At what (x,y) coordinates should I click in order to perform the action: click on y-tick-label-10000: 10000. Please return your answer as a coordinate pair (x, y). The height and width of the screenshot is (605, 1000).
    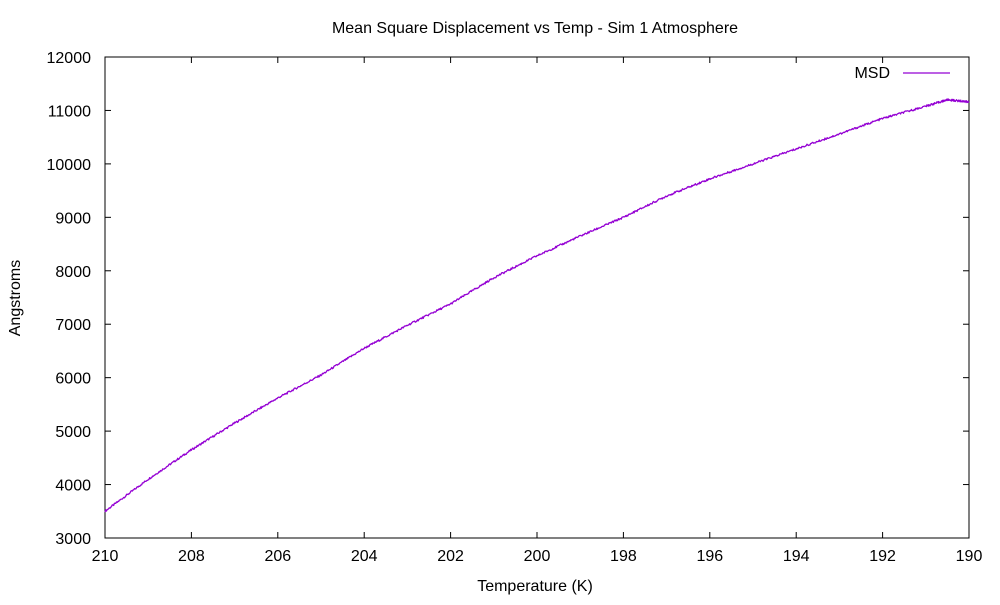
    Looking at the image, I should click on (69, 165).